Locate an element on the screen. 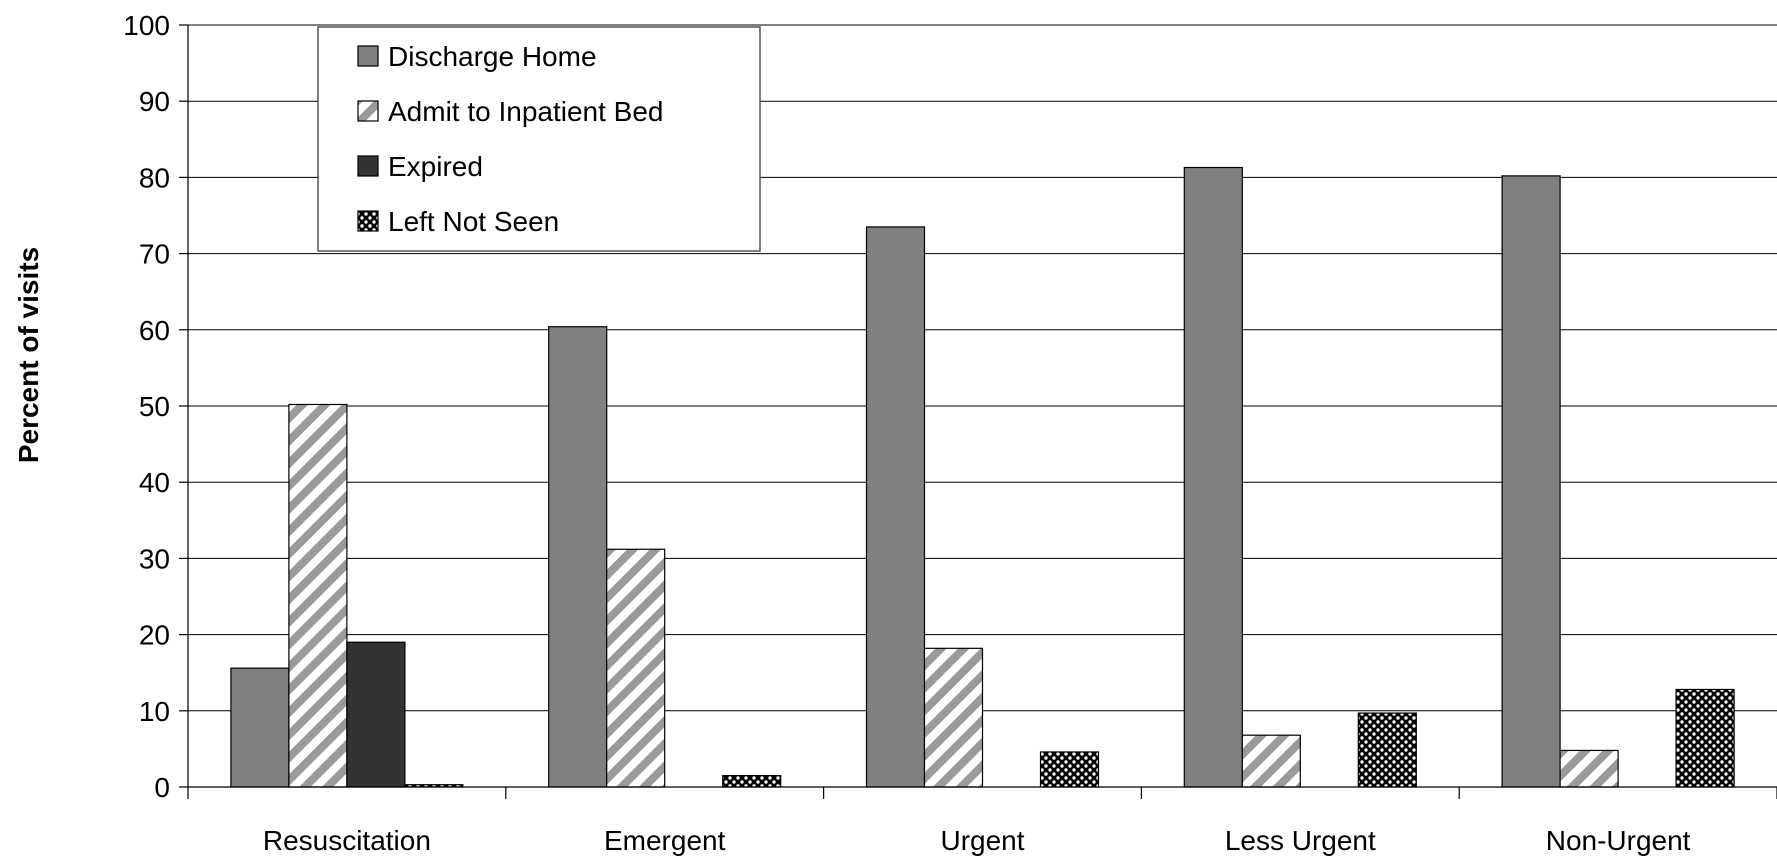  y-tick-label: 10 is located at coordinates (154, 711).